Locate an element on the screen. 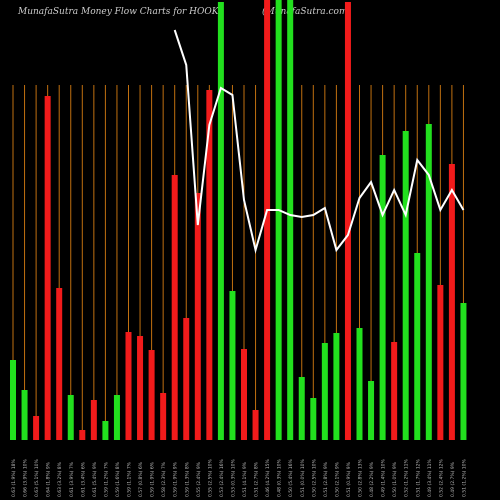 The height and width of the screenshot is (500, 500). x-tick-label: 0.66 (3.9%) 10% is located at coordinates (26, 477).